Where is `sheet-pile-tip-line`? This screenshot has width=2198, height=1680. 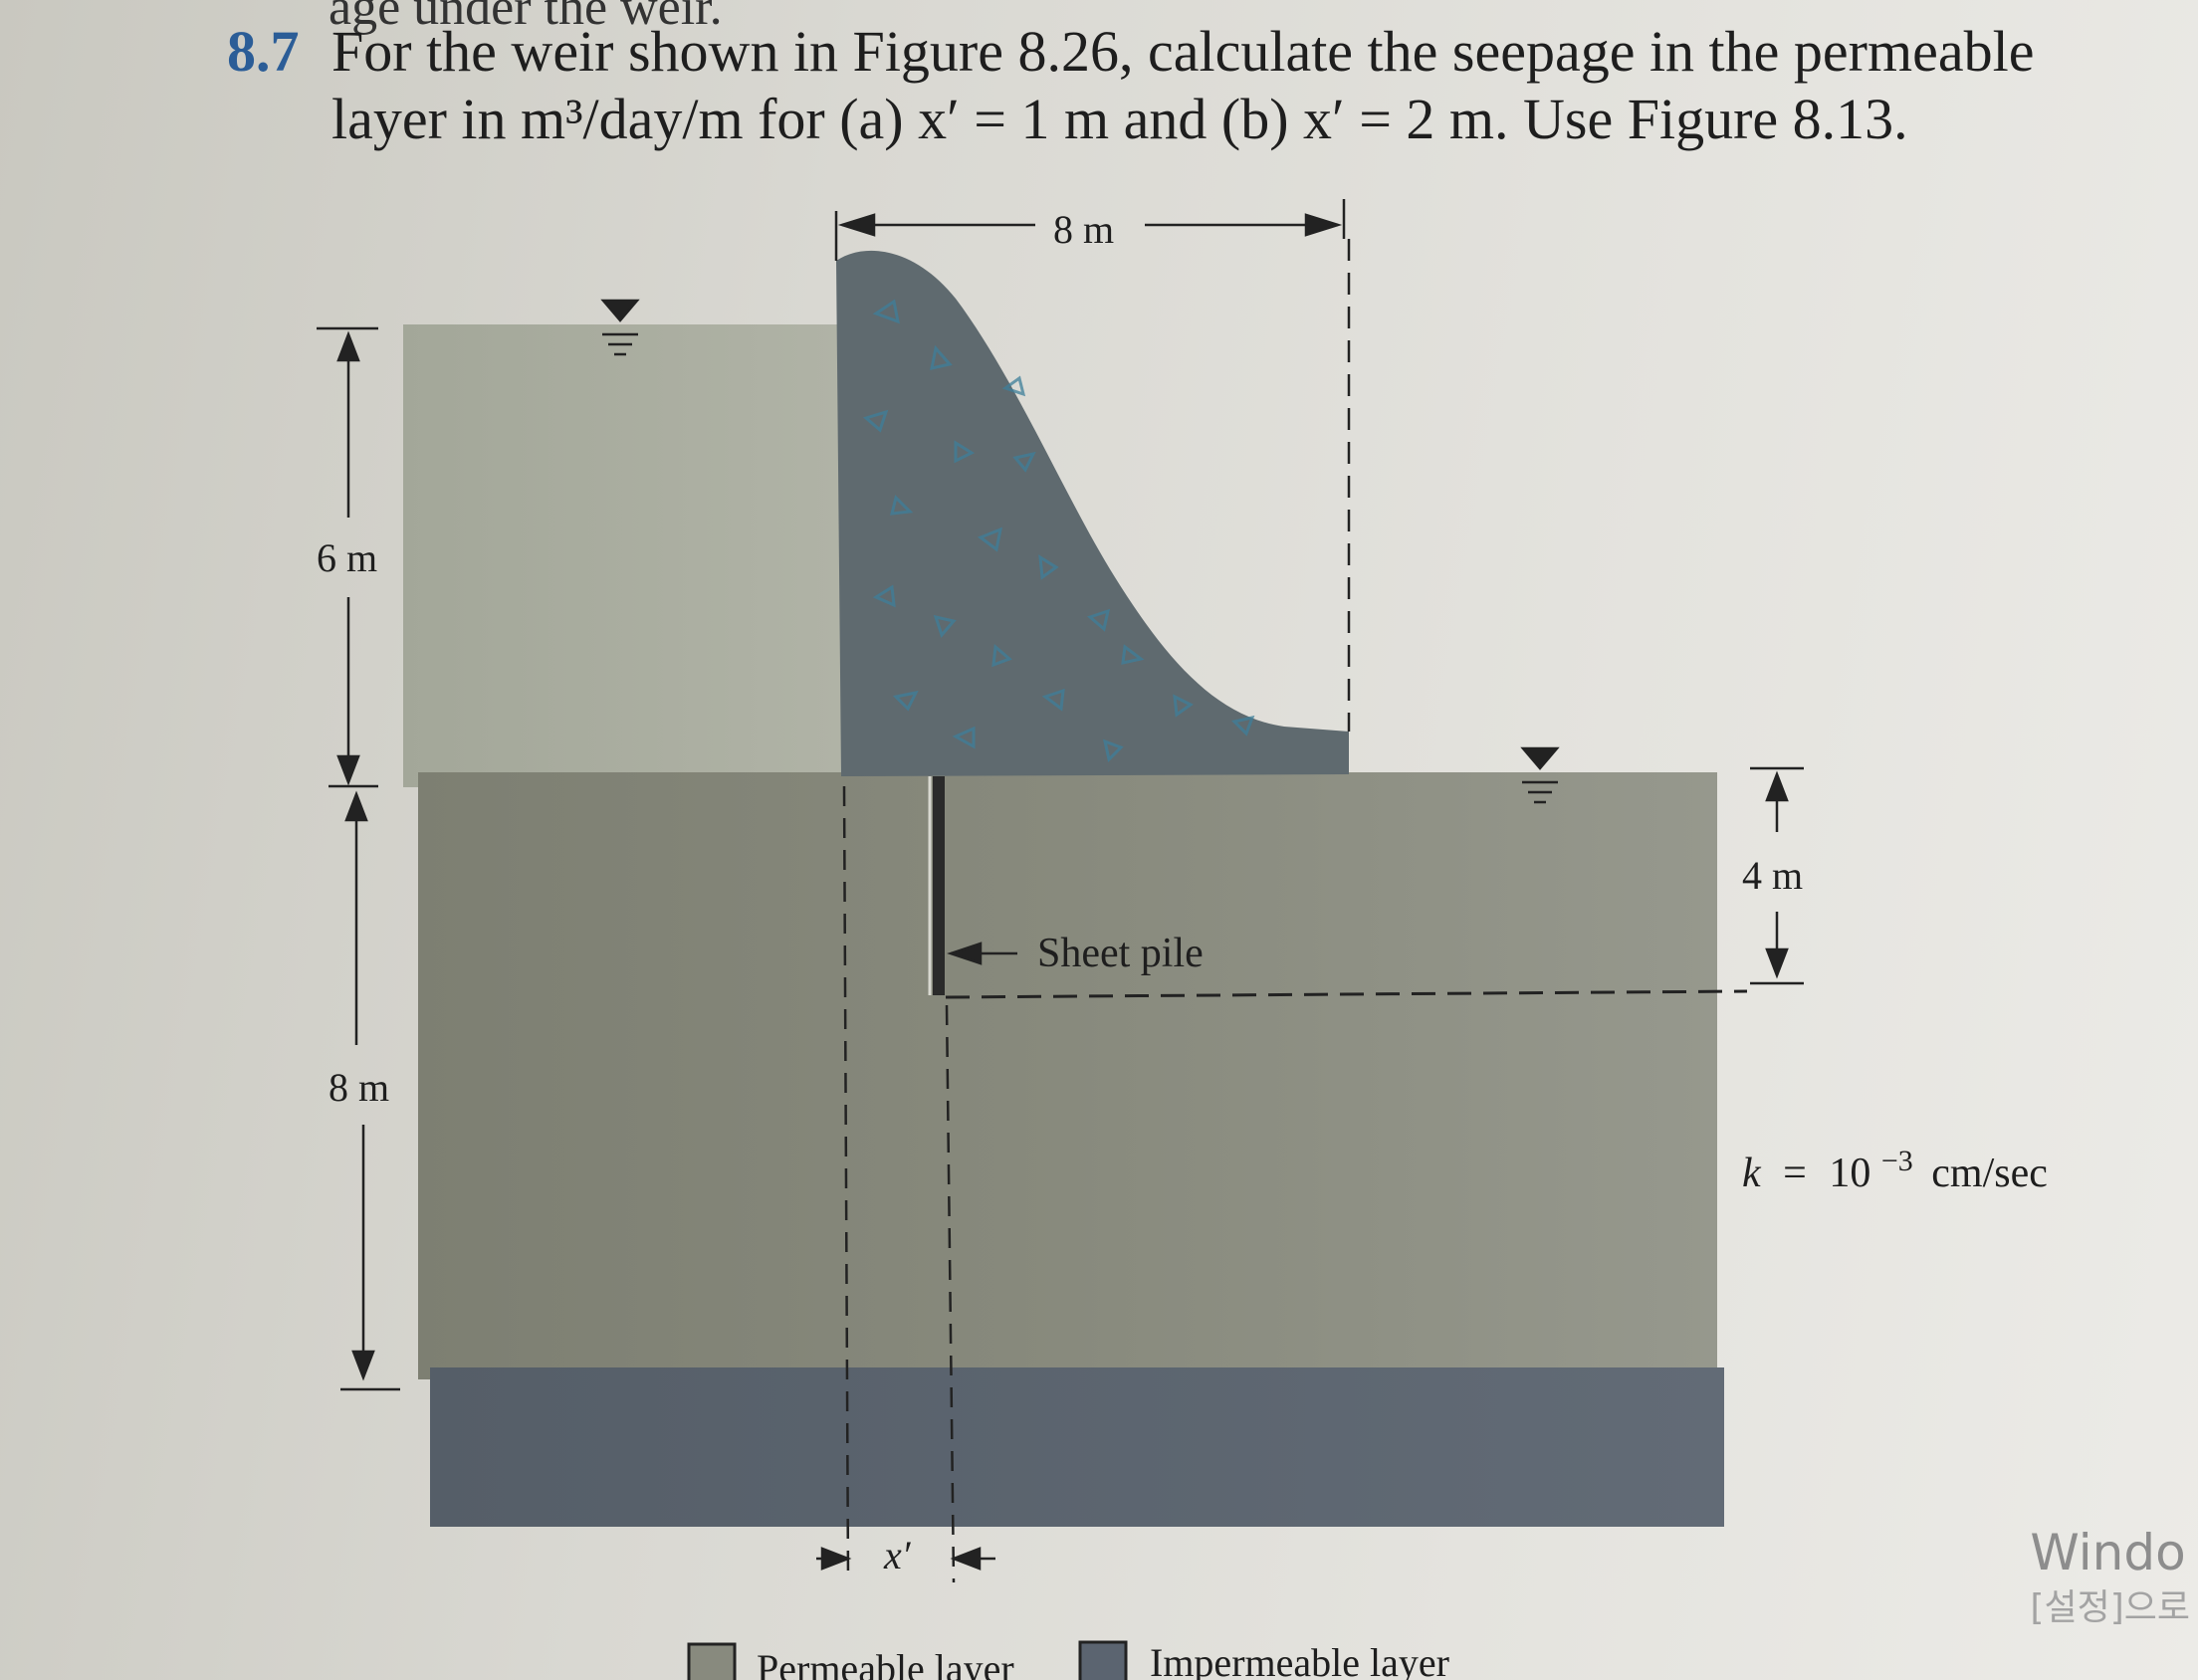 sheet-pile-tip-line is located at coordinates (1347, 994).